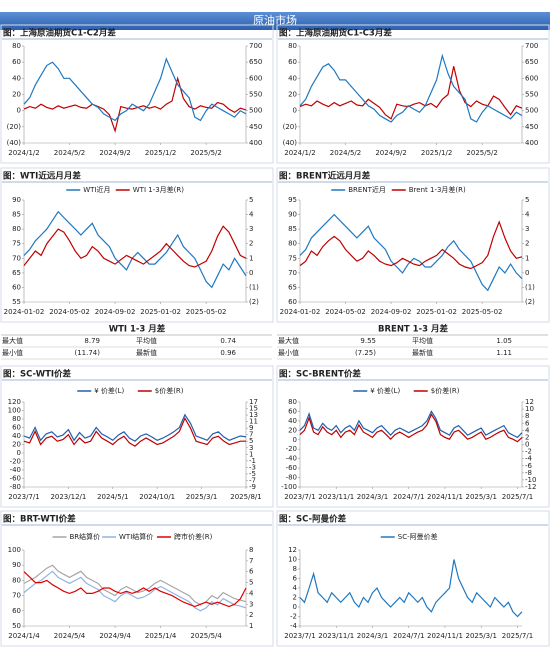  Describe the element at coordinates (325, 176) in the screenshot. I see `chart-title: 图：BRENT近远月月差` at that location.